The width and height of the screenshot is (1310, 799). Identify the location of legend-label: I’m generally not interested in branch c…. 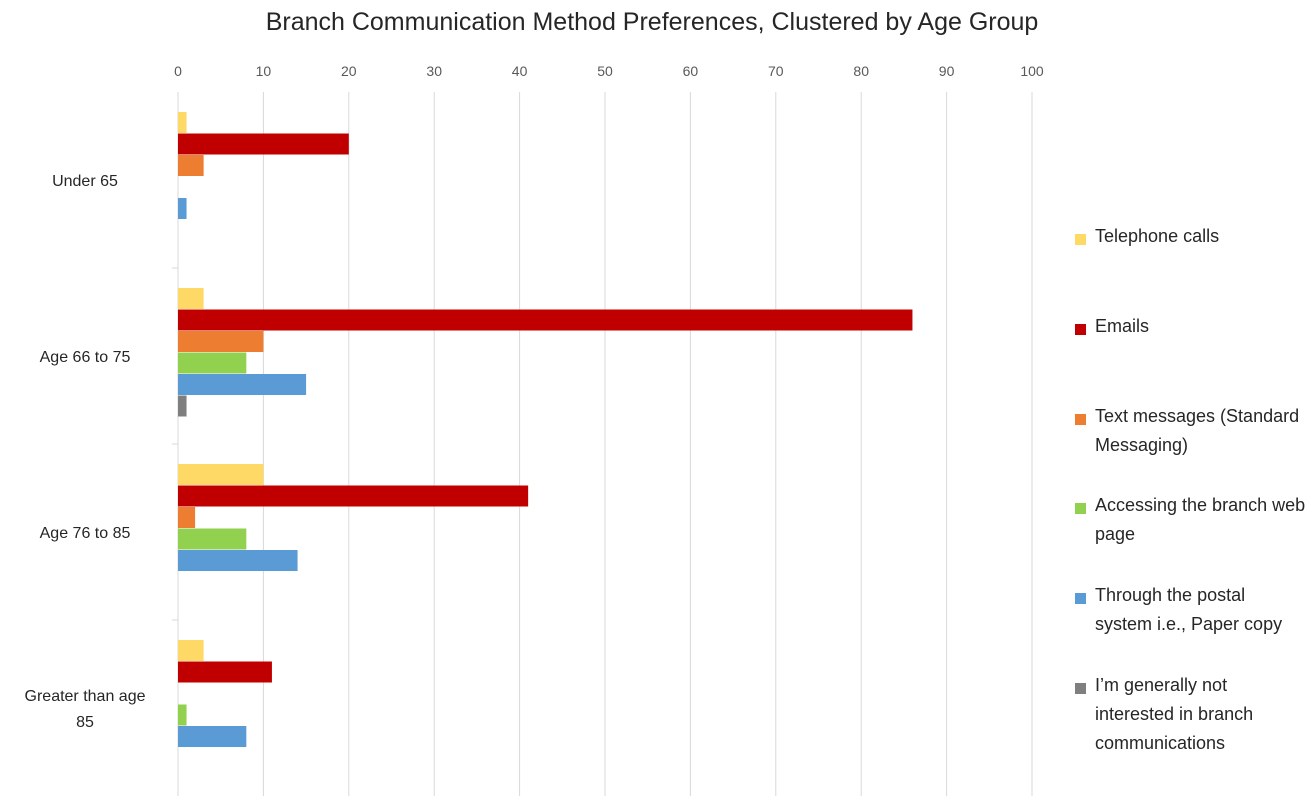
(1174, 714).